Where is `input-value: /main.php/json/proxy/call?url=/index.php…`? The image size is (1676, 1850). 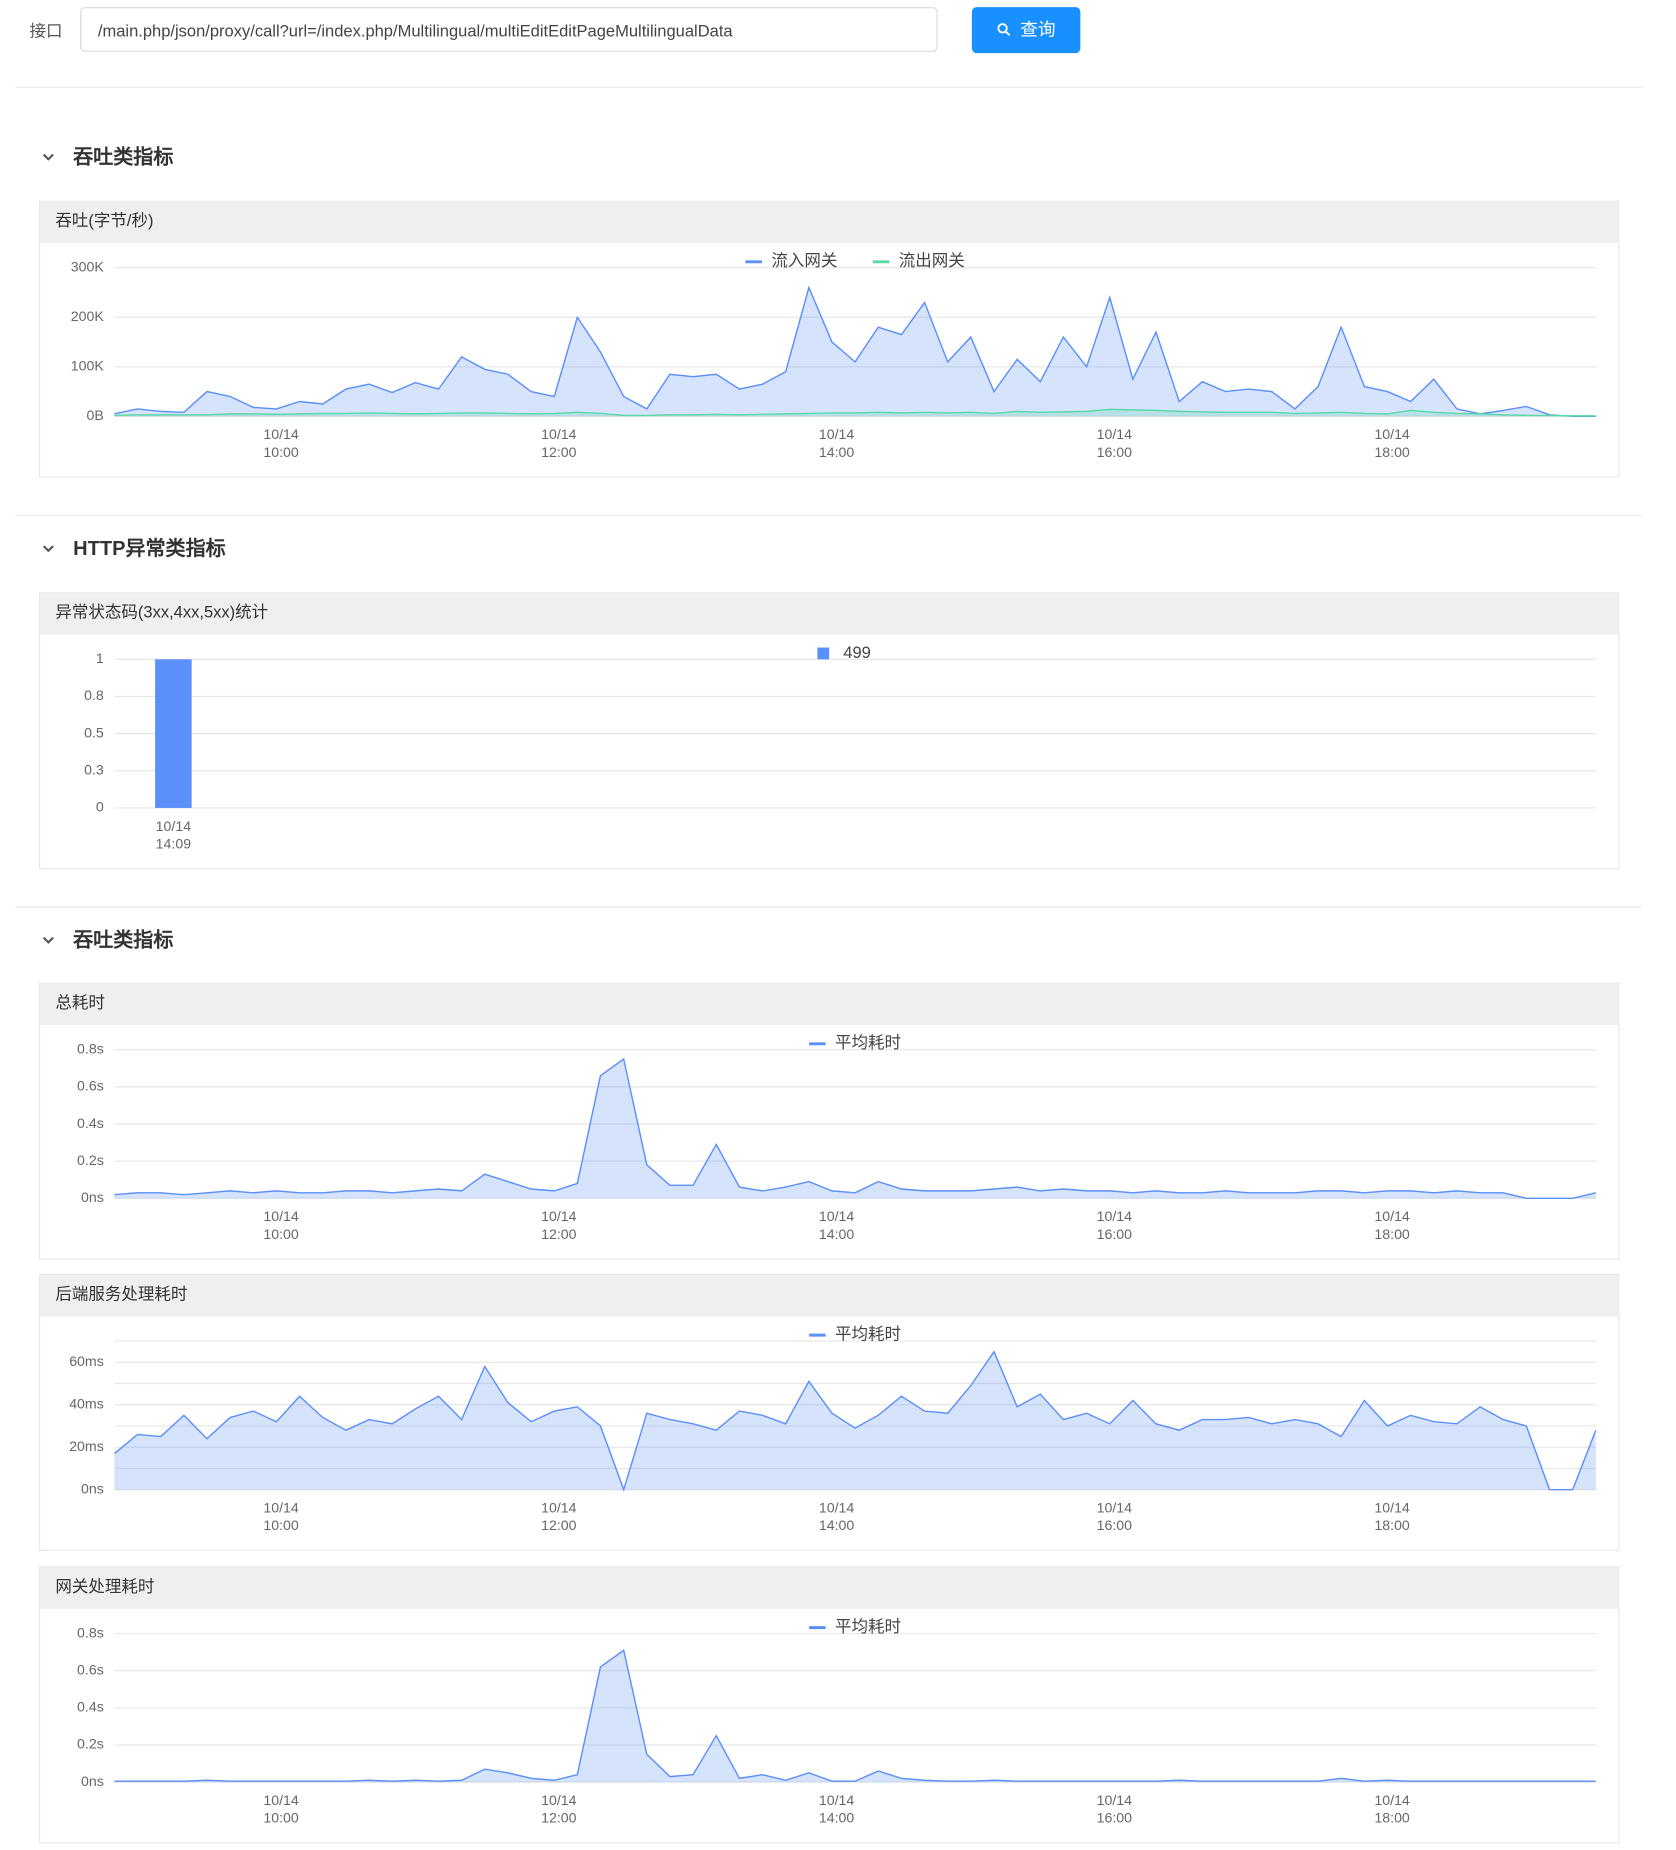 input-value: /main.php/json/proxy/call?url=/index.php… is located at coordinates (415, 31).